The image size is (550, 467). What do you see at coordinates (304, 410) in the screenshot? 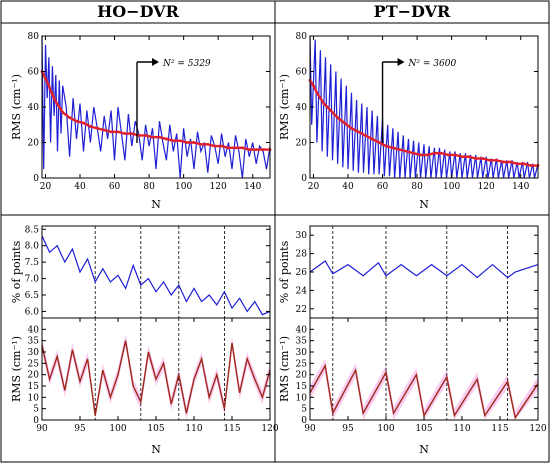
I see `y-tick-label: 5` at bounding box center [304, 410].